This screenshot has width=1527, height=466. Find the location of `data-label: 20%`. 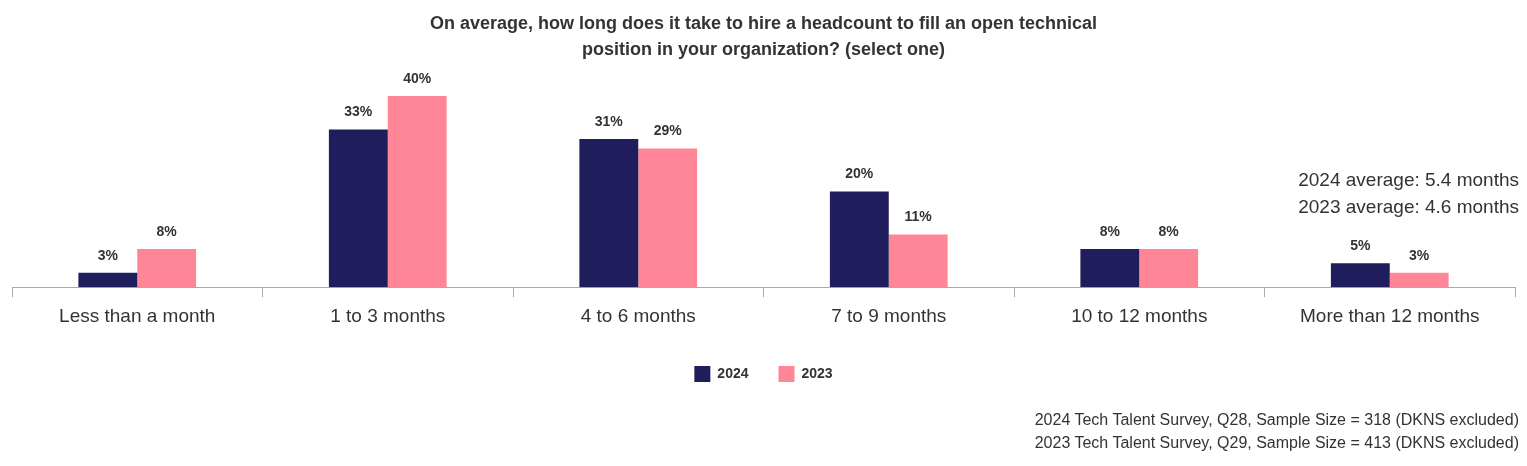

data-label: 20% is located at coordinates (859, 173).